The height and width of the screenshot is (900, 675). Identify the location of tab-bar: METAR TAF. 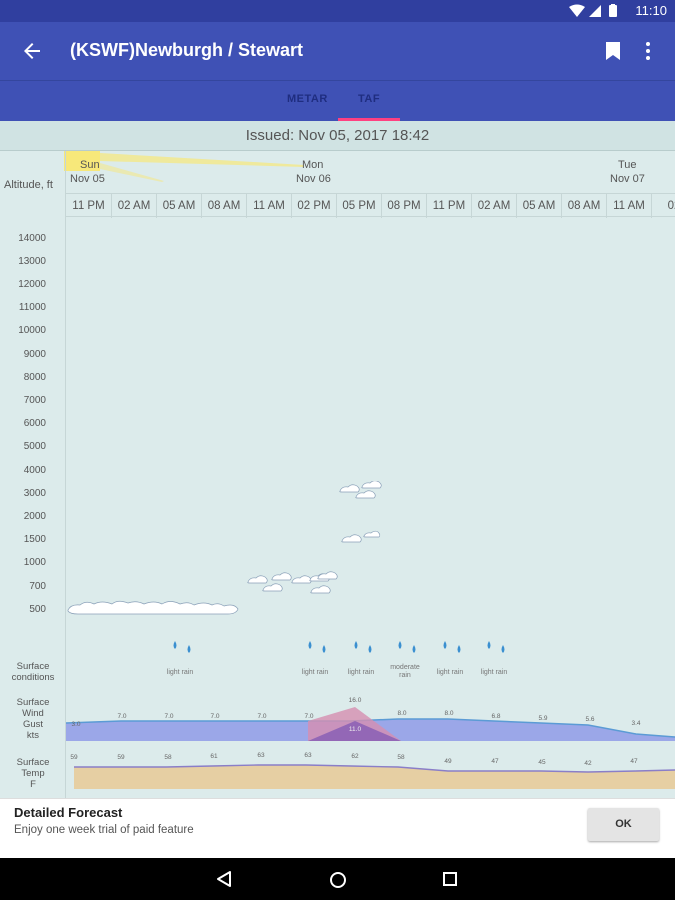
(337, 100).